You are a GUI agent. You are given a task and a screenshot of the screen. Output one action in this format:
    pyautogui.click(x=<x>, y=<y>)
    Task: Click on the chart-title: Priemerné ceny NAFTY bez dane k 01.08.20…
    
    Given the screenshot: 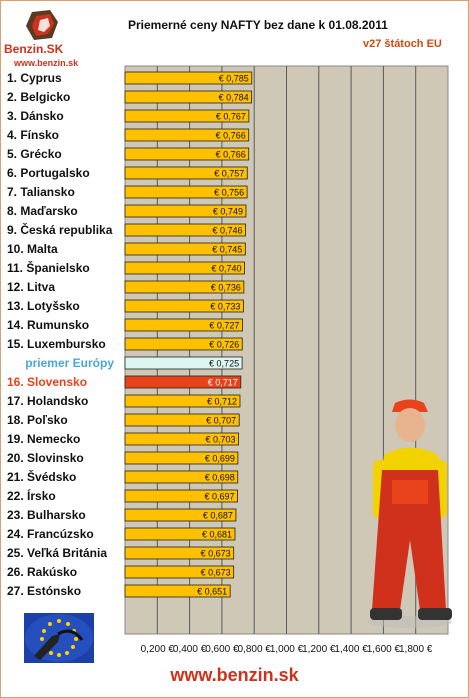 What is the action you would take?
    pyautogui.click(x=258, y=25)
    